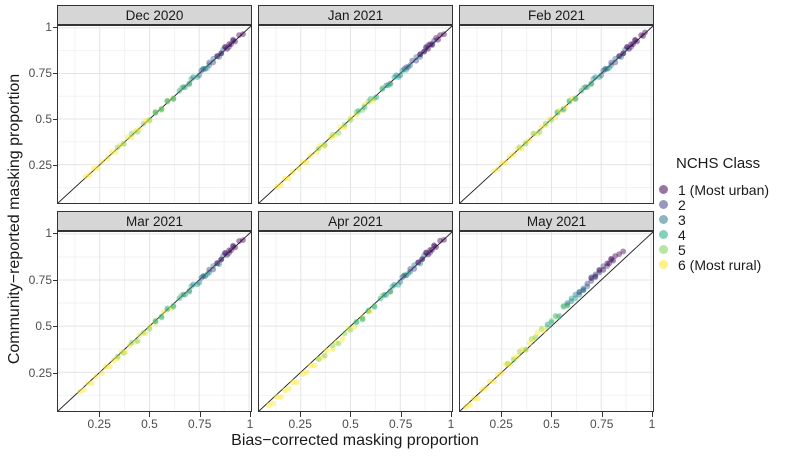 The width and height of the screenshot is (800, 457). I want to click on identity-line, so click(556, 114).